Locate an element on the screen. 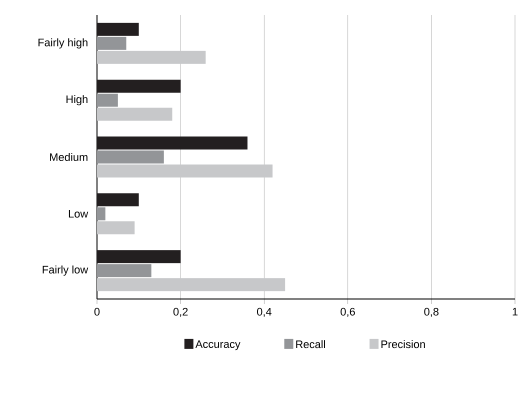 The height and width of the screenshot is (401, 528). x-tick-label: 0 is located at coordinates (97, 312).